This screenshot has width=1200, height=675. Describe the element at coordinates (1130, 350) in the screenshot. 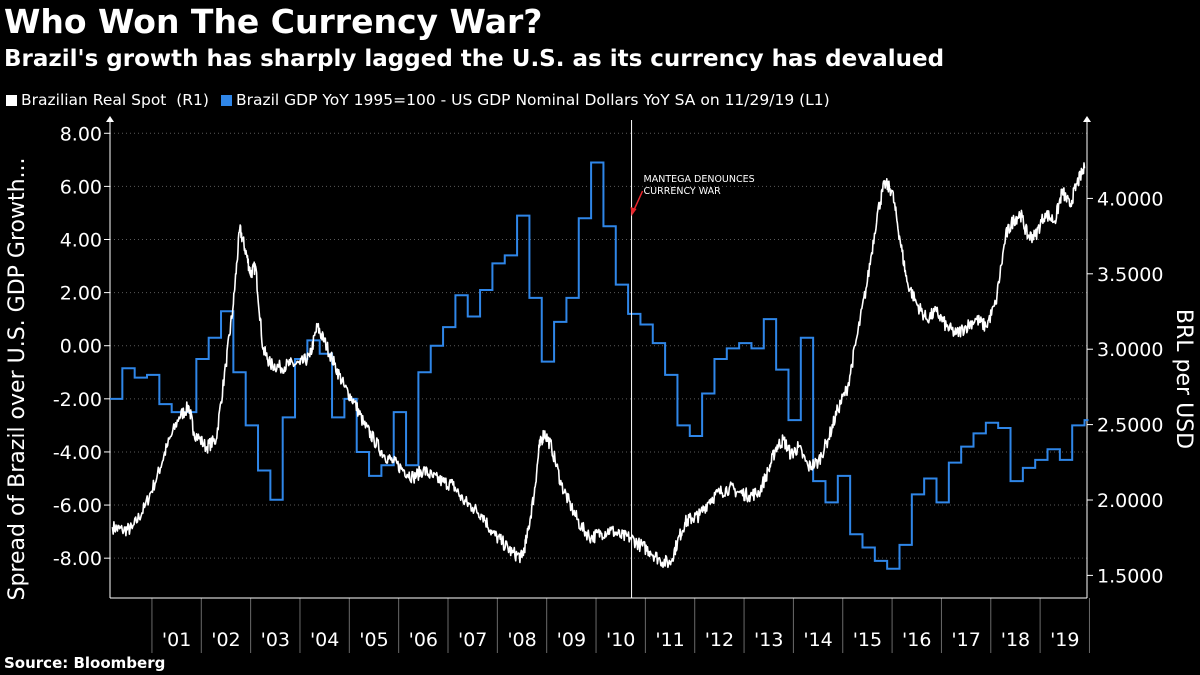

I see `right-tick-label-2: 3.0000` at that location.